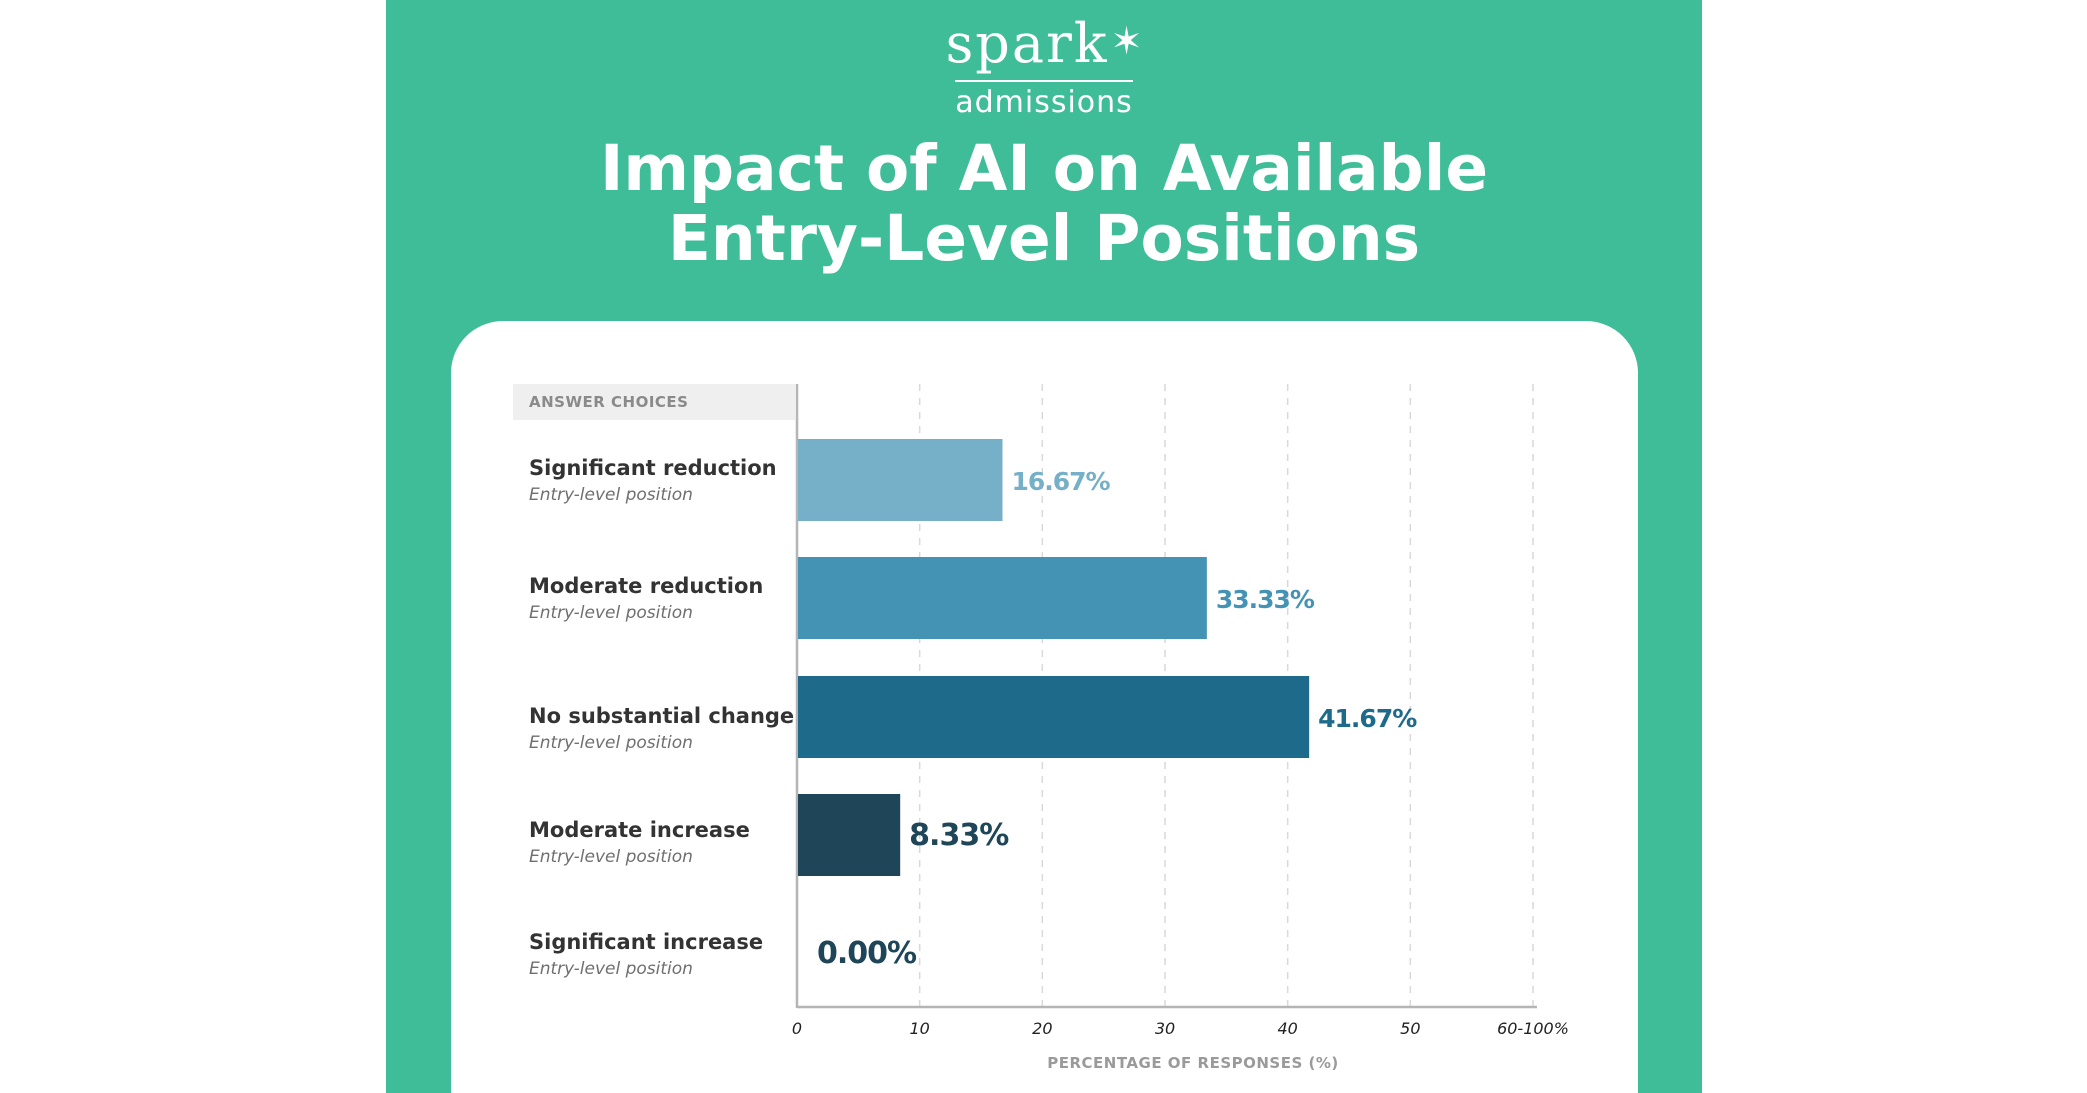  What do you see at coordinates (639, 830) in the screenshot?
I see `answer-label: Moderate increase` at bounding box center [639, 830].